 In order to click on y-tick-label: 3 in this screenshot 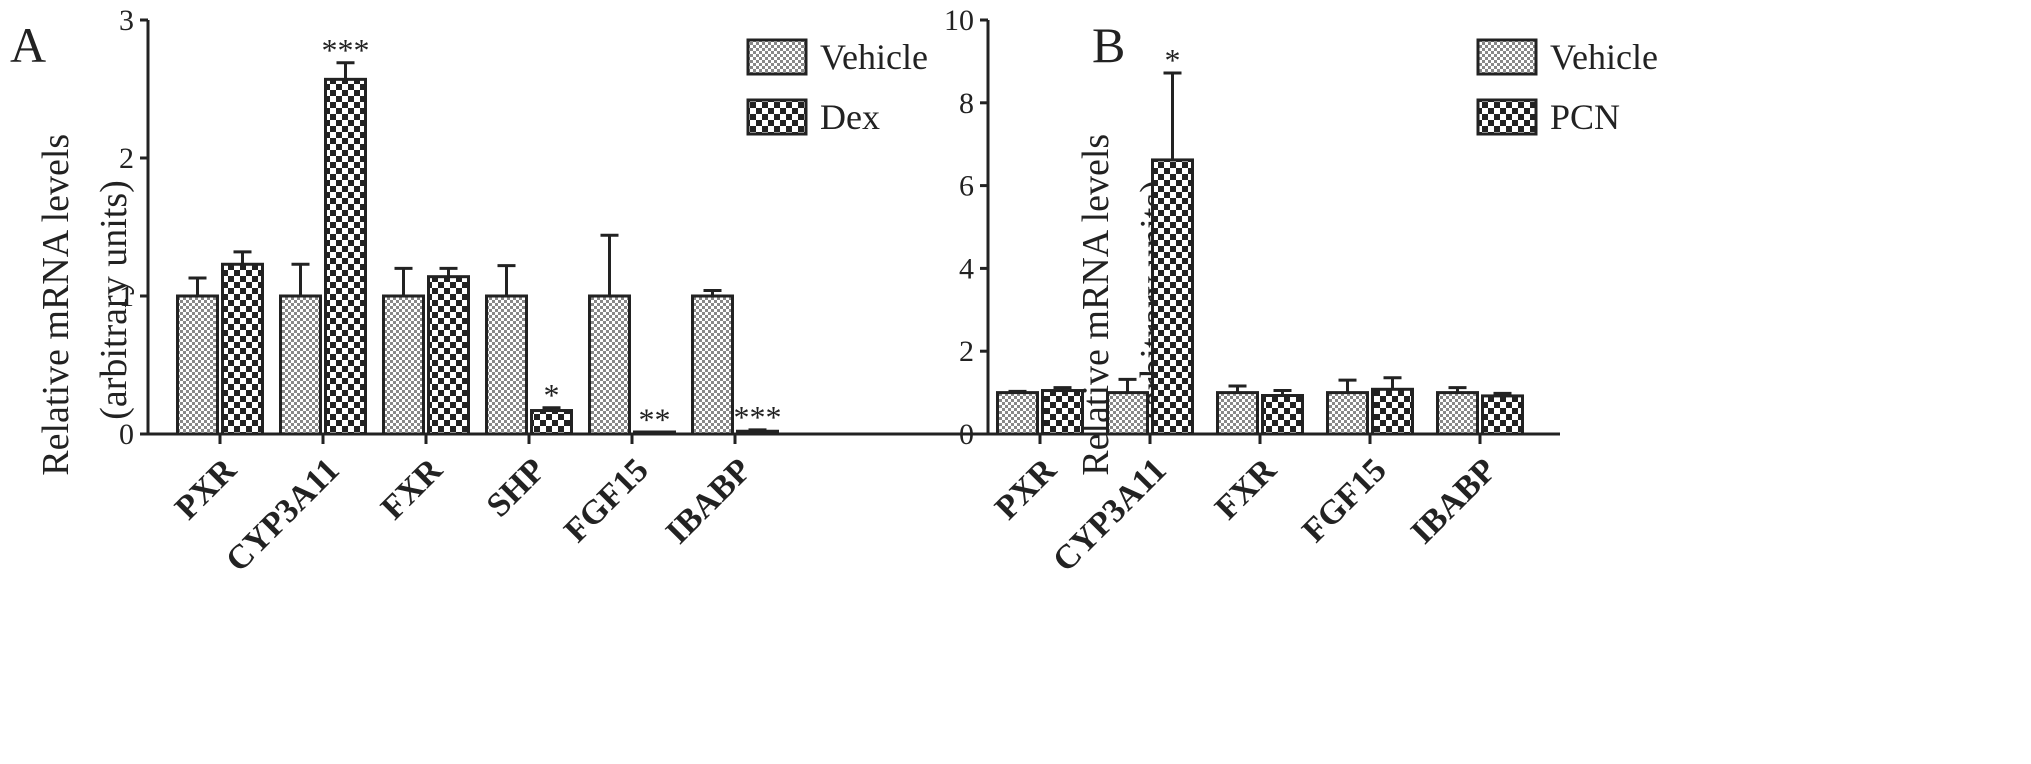, I will do `click(126, 20)`.